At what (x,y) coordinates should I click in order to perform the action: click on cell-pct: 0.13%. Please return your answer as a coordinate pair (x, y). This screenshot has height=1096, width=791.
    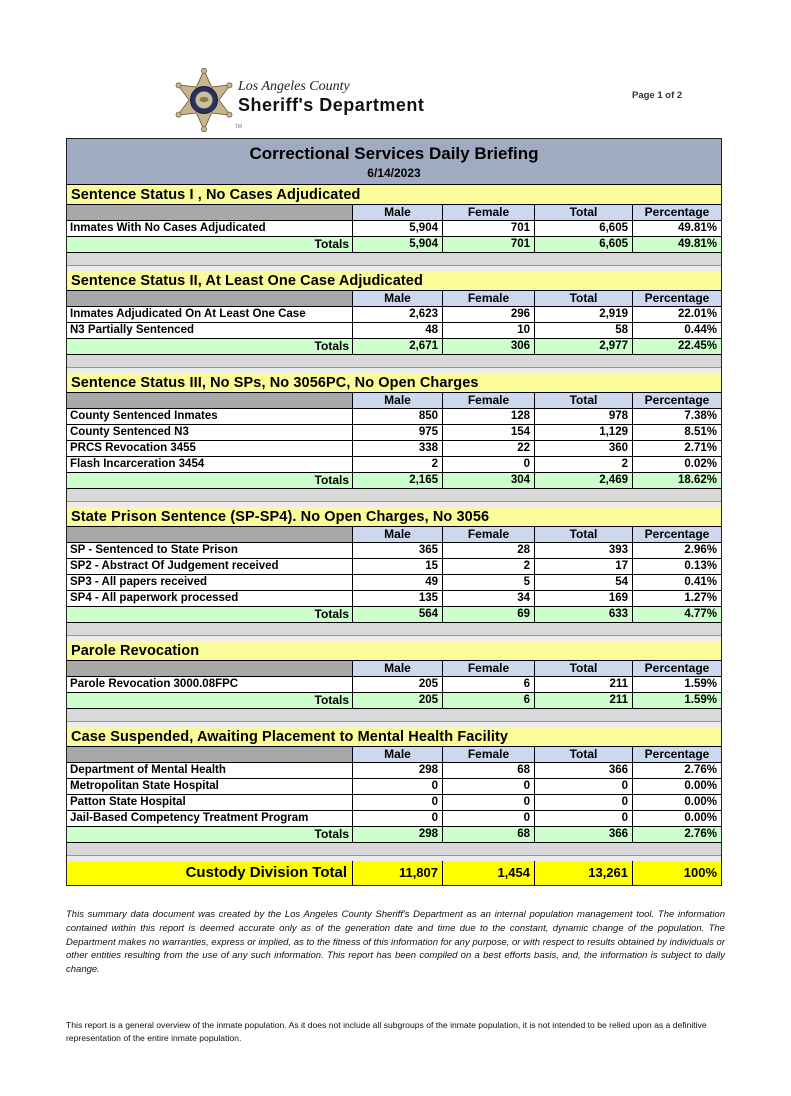
    Looking at the image, I should click on (676, 566).